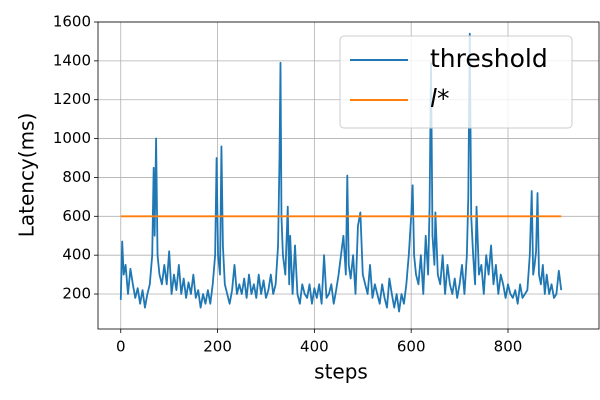 The height and width of the screenshot is (400, 600). Describe the element at coordinates (72, 138) in the screenshot. I see `y-tick-label: 1000` at that location.